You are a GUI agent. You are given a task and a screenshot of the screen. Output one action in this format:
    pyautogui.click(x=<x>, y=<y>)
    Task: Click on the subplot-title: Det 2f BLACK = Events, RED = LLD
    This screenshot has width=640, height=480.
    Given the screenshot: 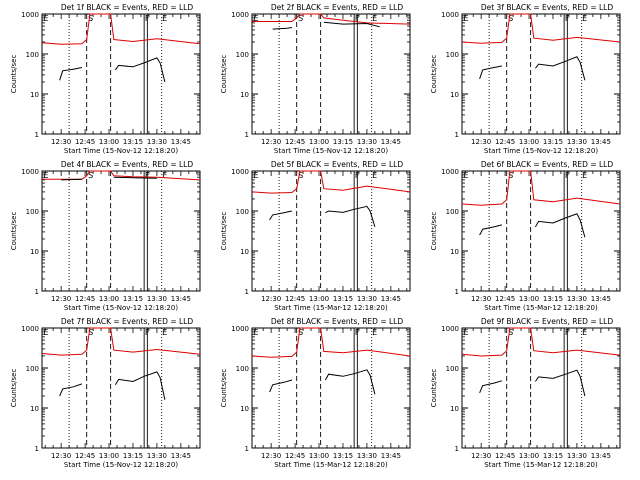 What is the action you would take?
    pyautogui.click(x=337, y=7)
    